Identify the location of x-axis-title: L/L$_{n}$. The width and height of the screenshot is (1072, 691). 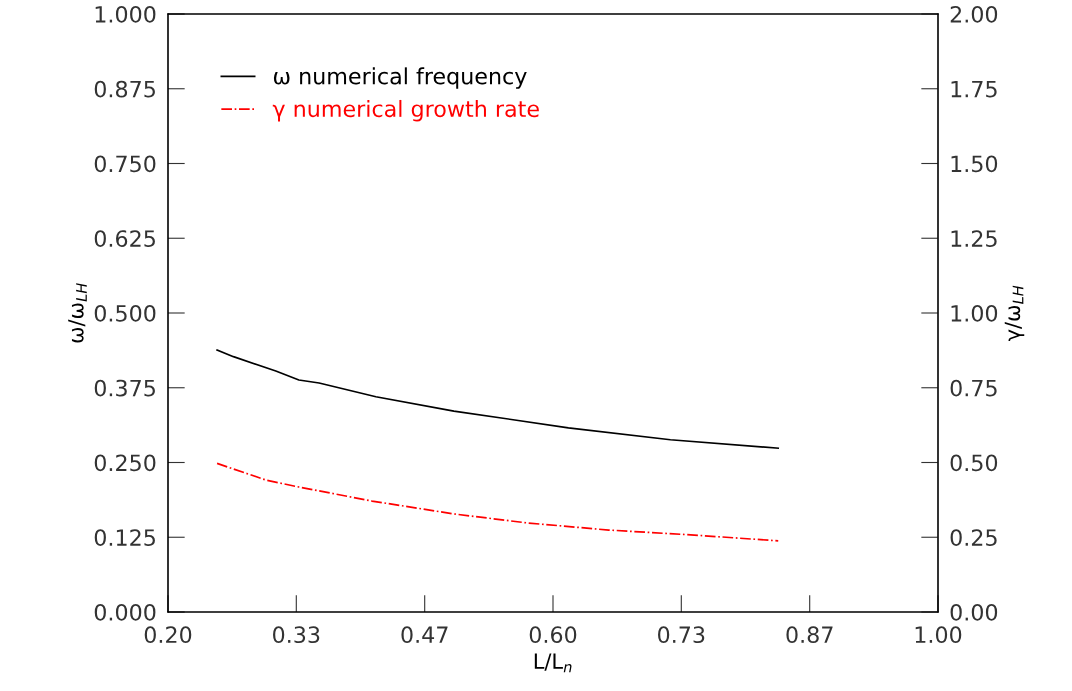
(553, 663).